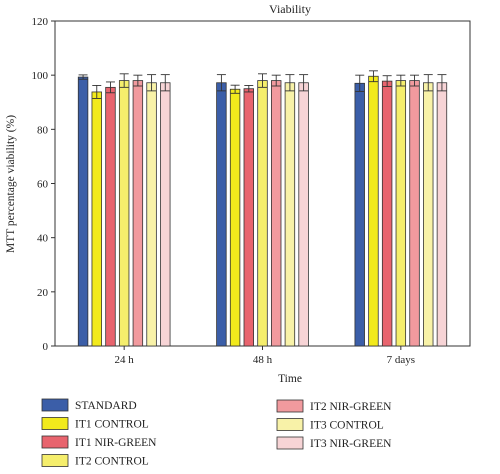 This screenshot has height=474, width=500. I want to click on legend-item: IT1 NIR-GREEN, so click(99, 442).